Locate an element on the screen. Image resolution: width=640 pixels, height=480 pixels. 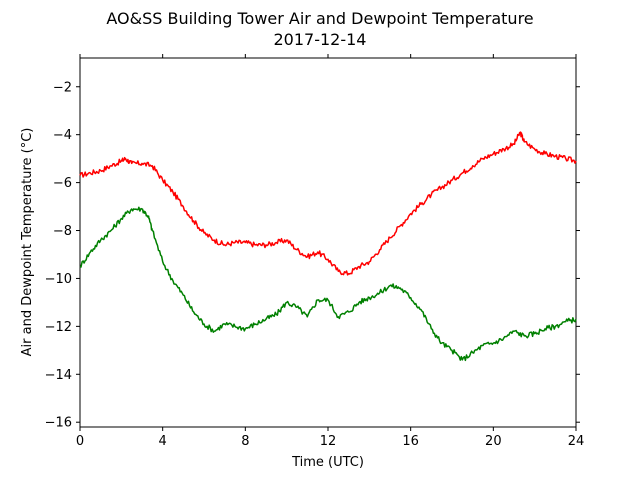
x-tick-label: 24 is located at coordinates (576, 441).